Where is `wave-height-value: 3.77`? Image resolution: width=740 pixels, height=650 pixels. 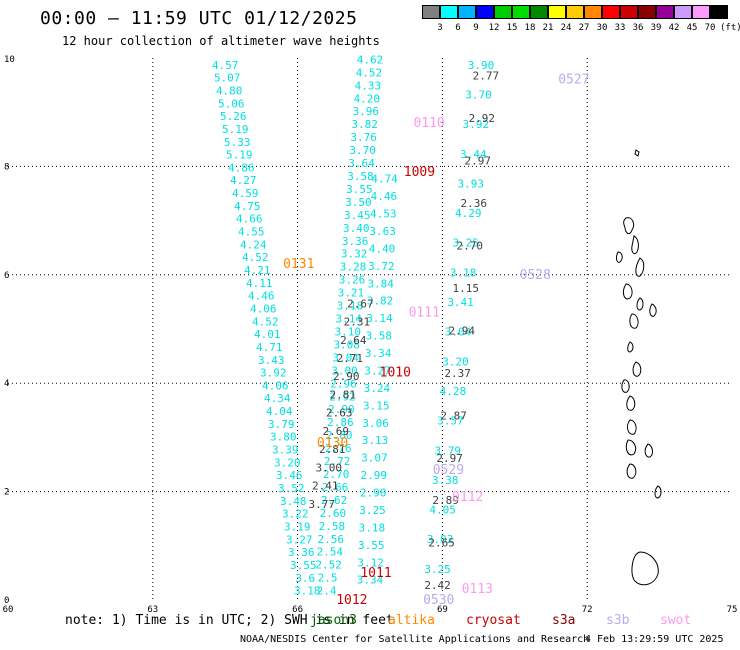
wave-height-value: 3.77 is located at coordinates (321, 504).